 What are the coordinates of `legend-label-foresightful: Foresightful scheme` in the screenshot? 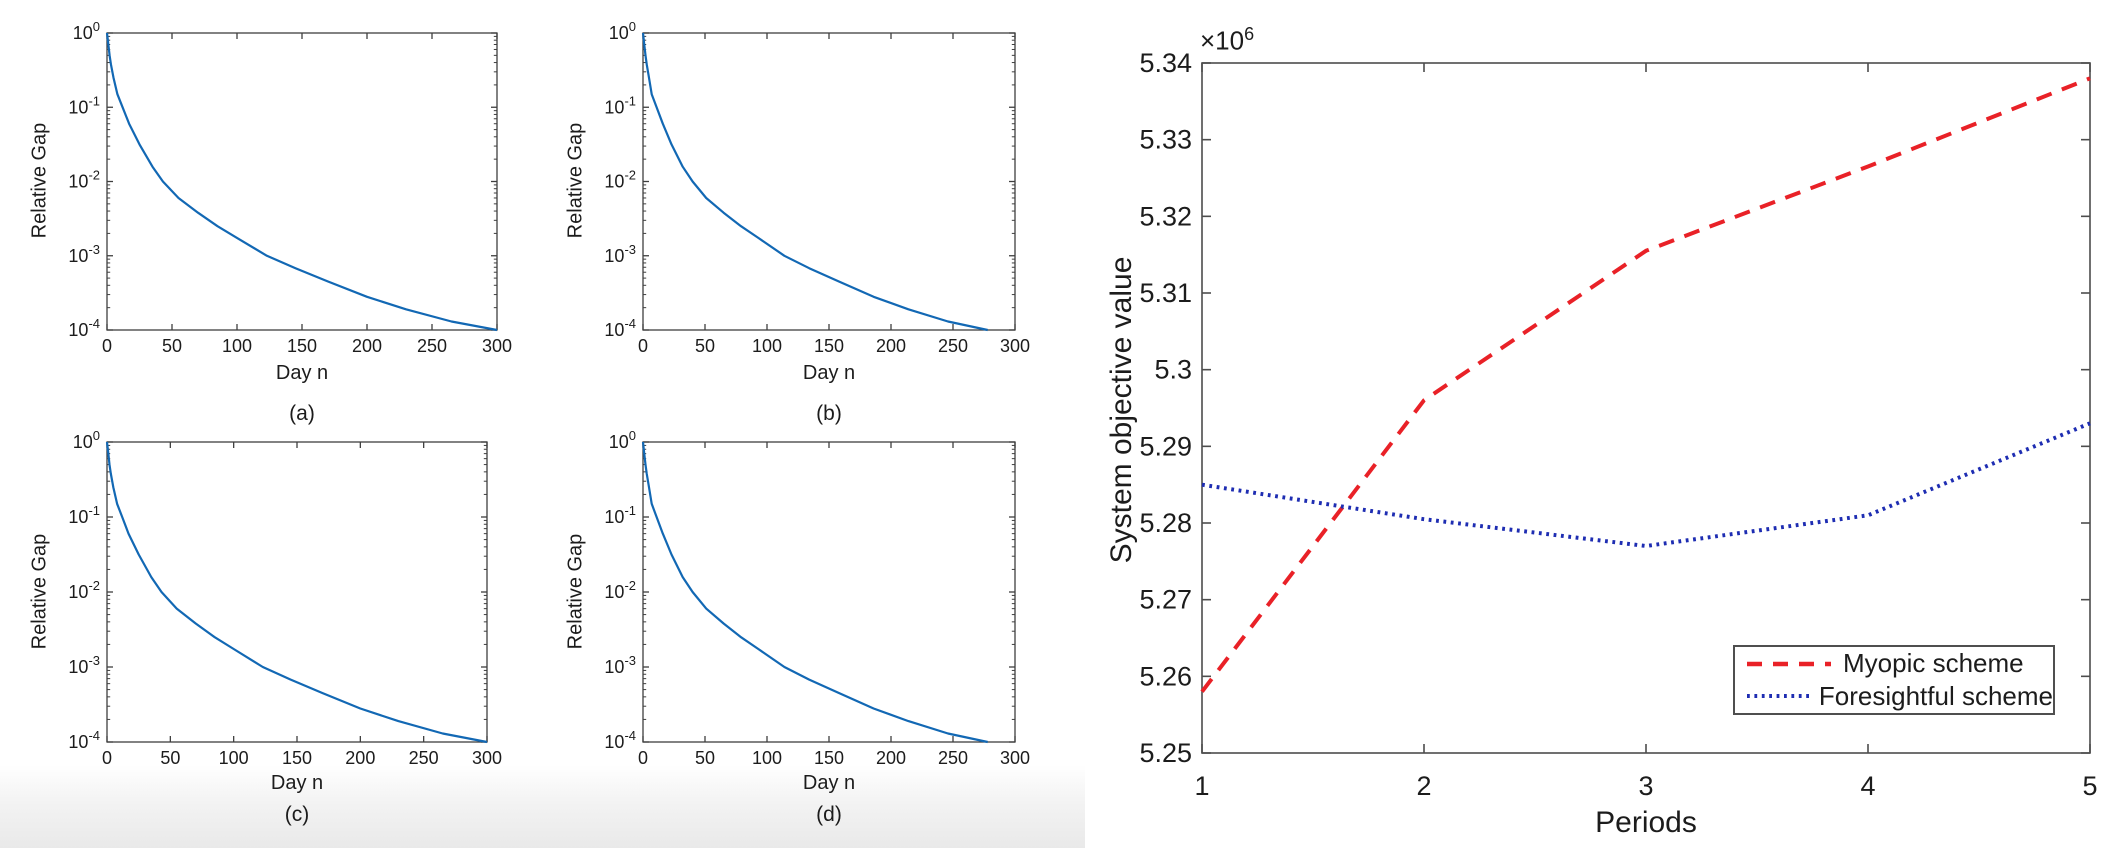 It's located at (1935, 695).